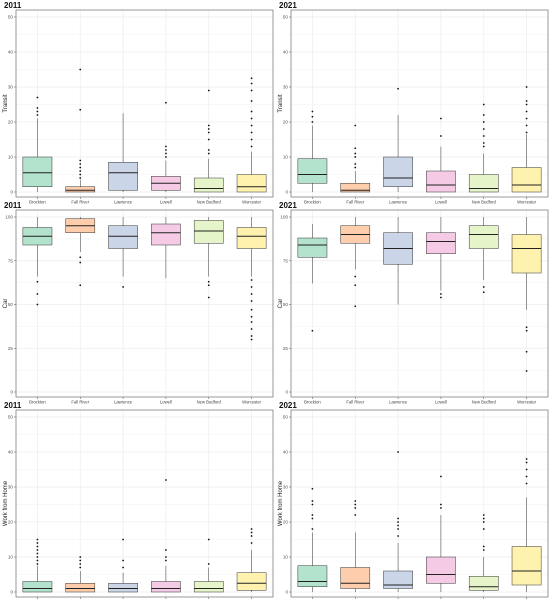 The height and width of the screenshot is (599, 550). Describe the element at coordinates (527, 202) in the screenshot. I see `x-tick-label: Worcester` at that location.